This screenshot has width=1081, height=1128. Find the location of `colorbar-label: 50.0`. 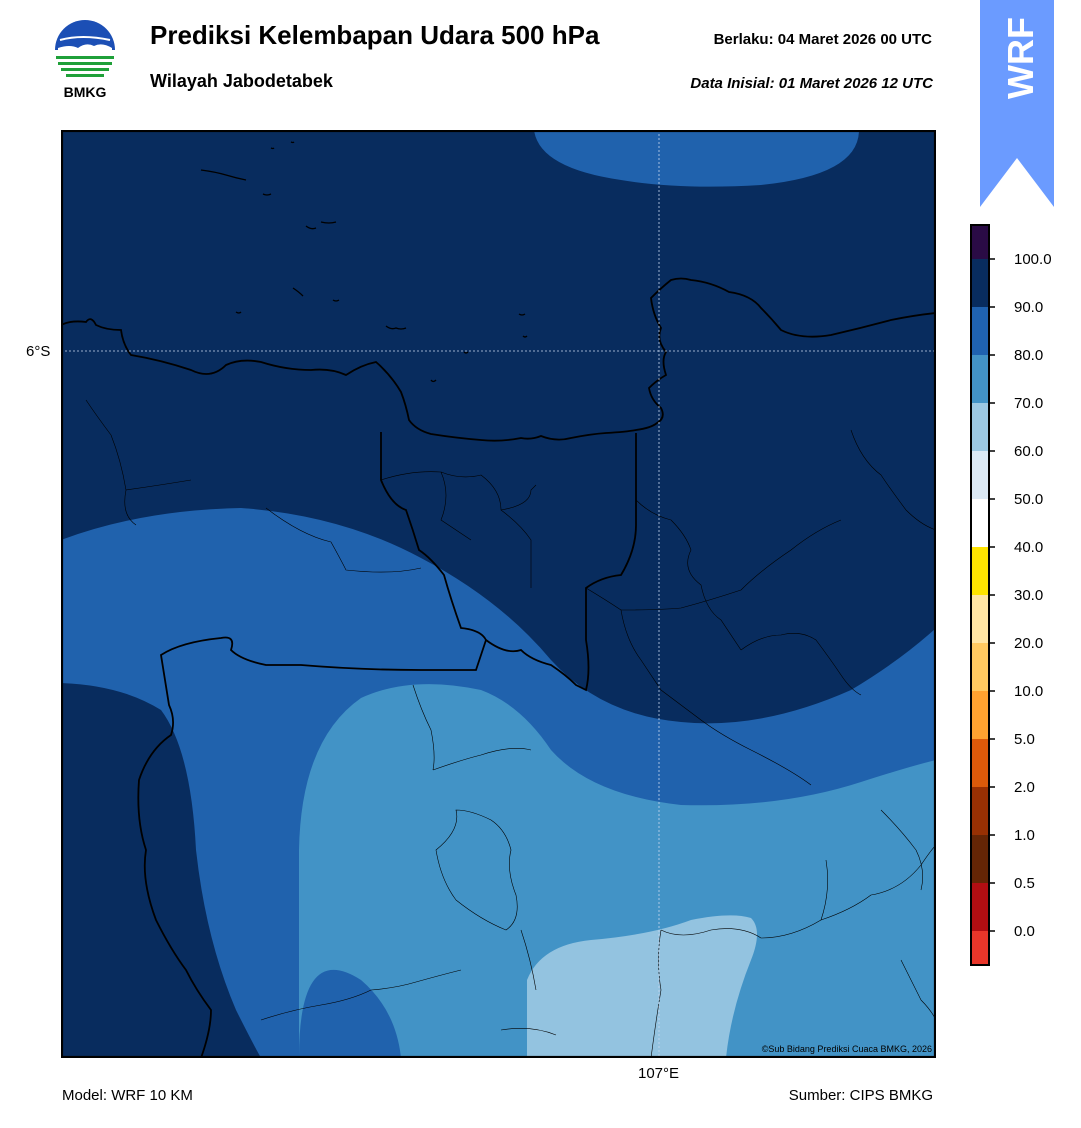

colorbar-label: 50.0 is located at coordinates (1028, 499).